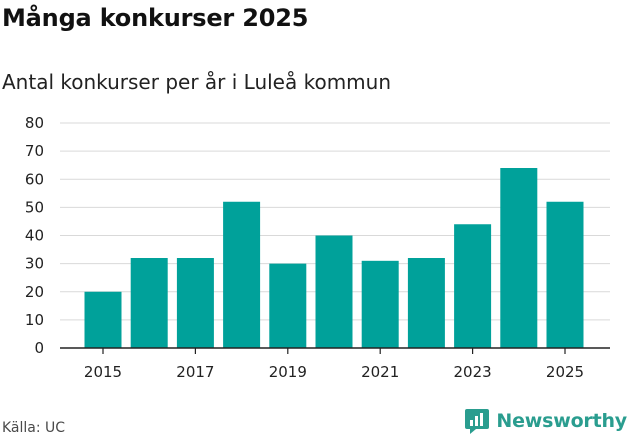  I want to click on y-tick-label: 30, so click(34, 264).